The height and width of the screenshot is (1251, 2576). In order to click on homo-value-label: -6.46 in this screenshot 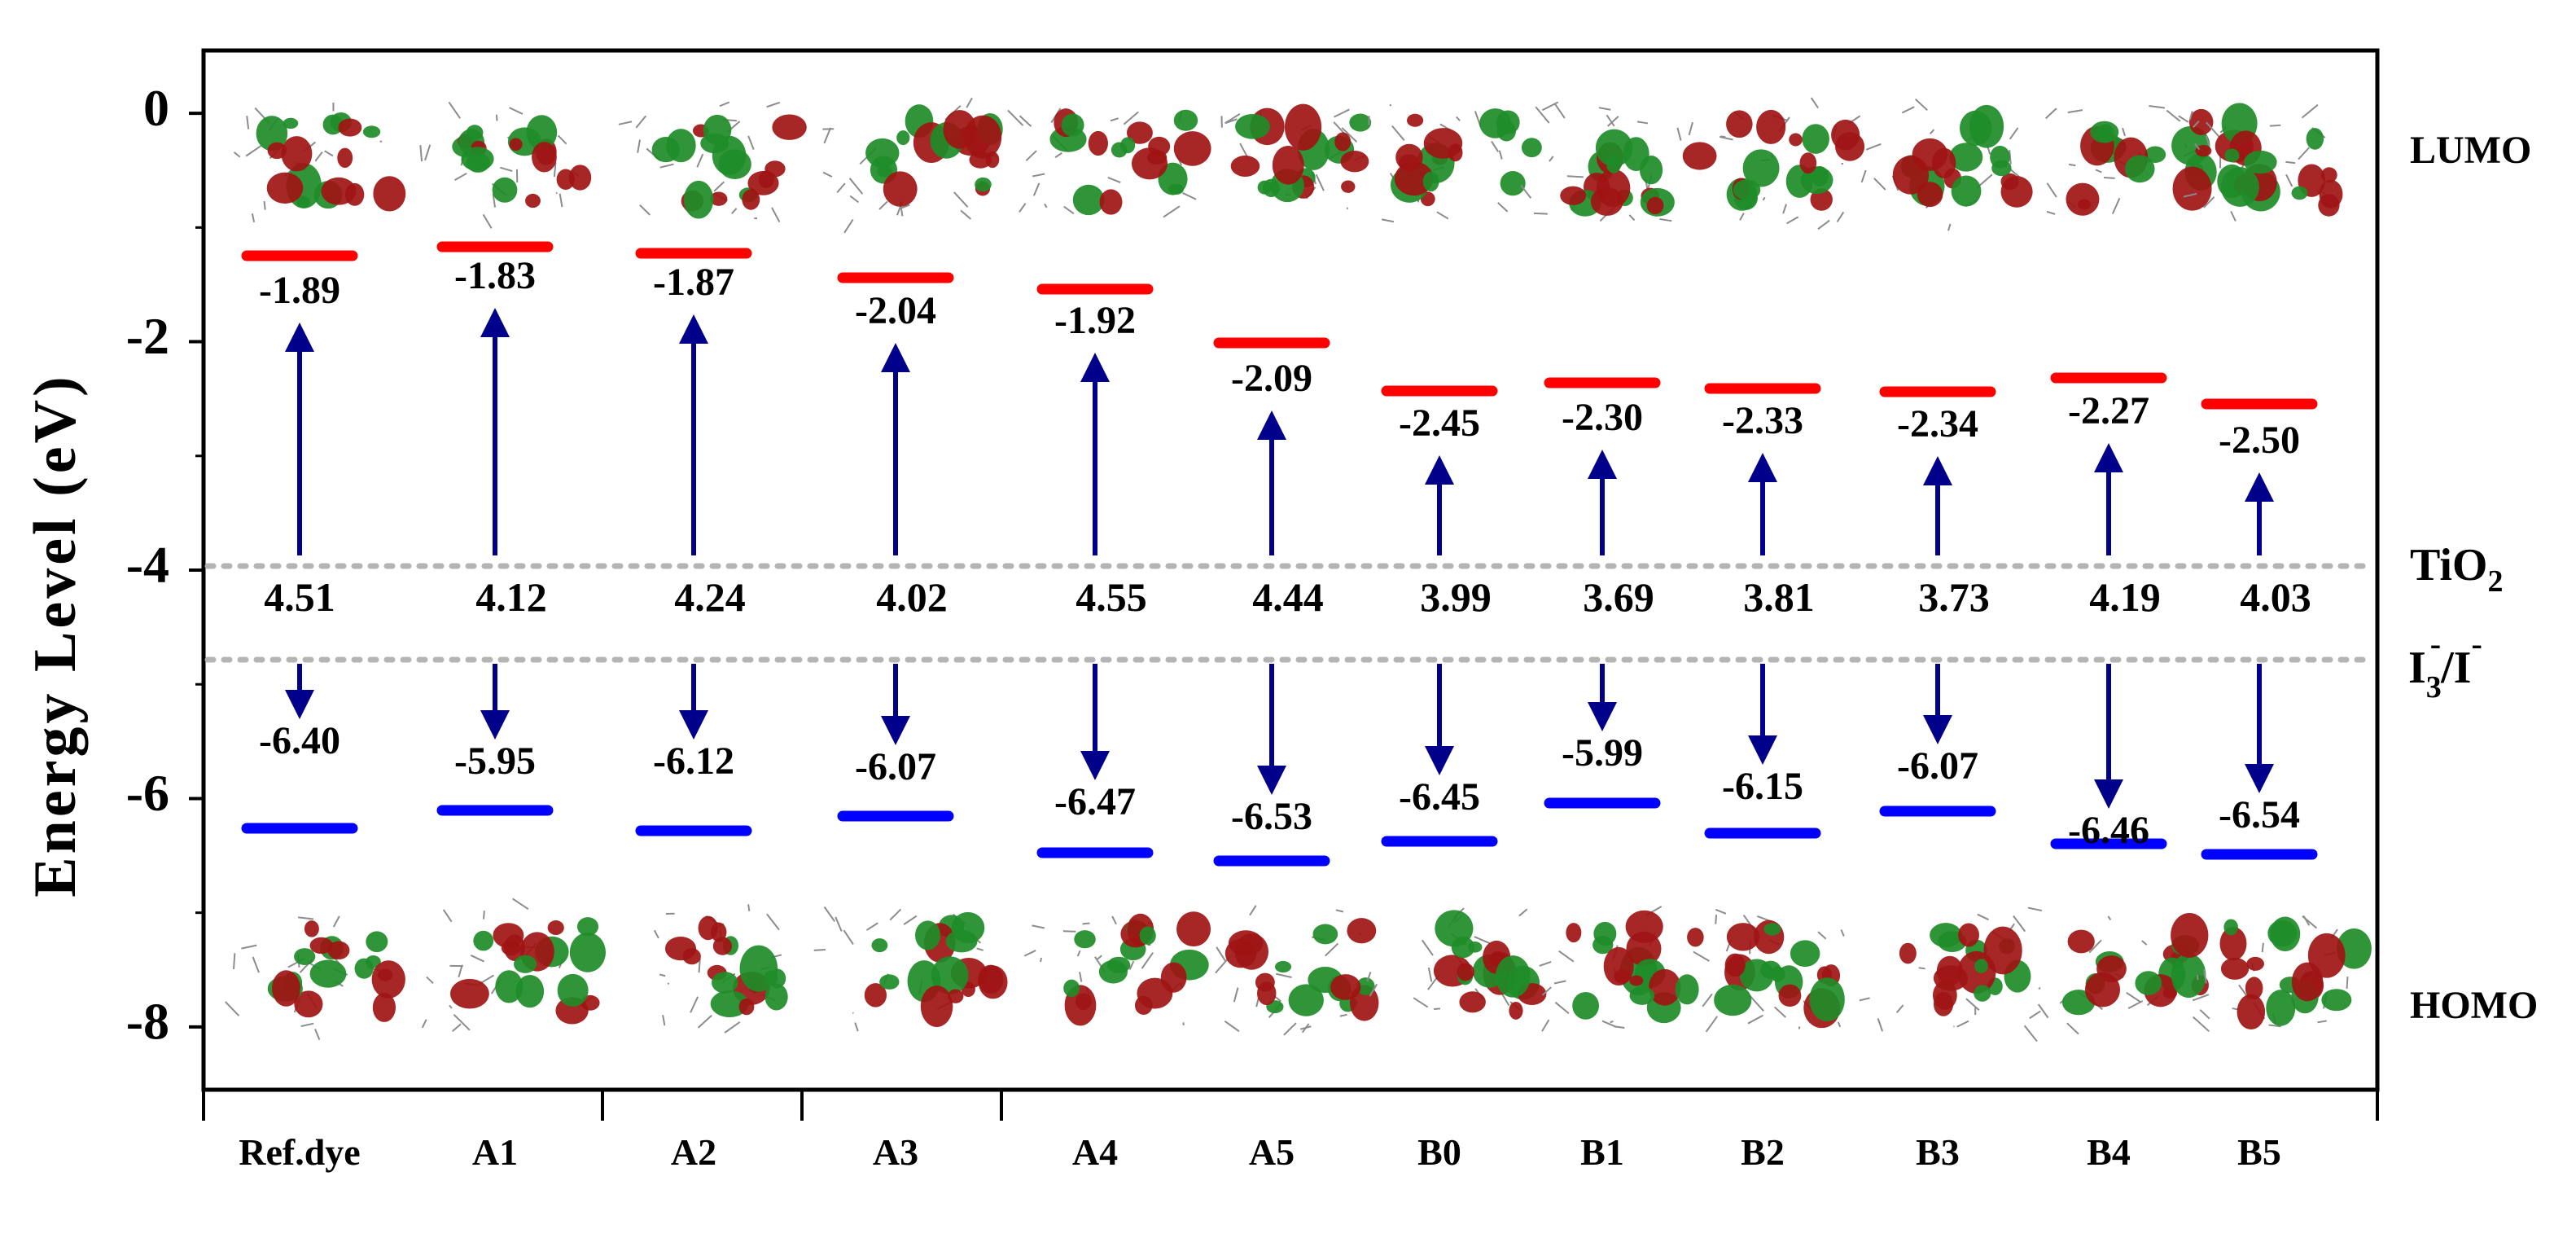, I will do `click(2108, 830)`.